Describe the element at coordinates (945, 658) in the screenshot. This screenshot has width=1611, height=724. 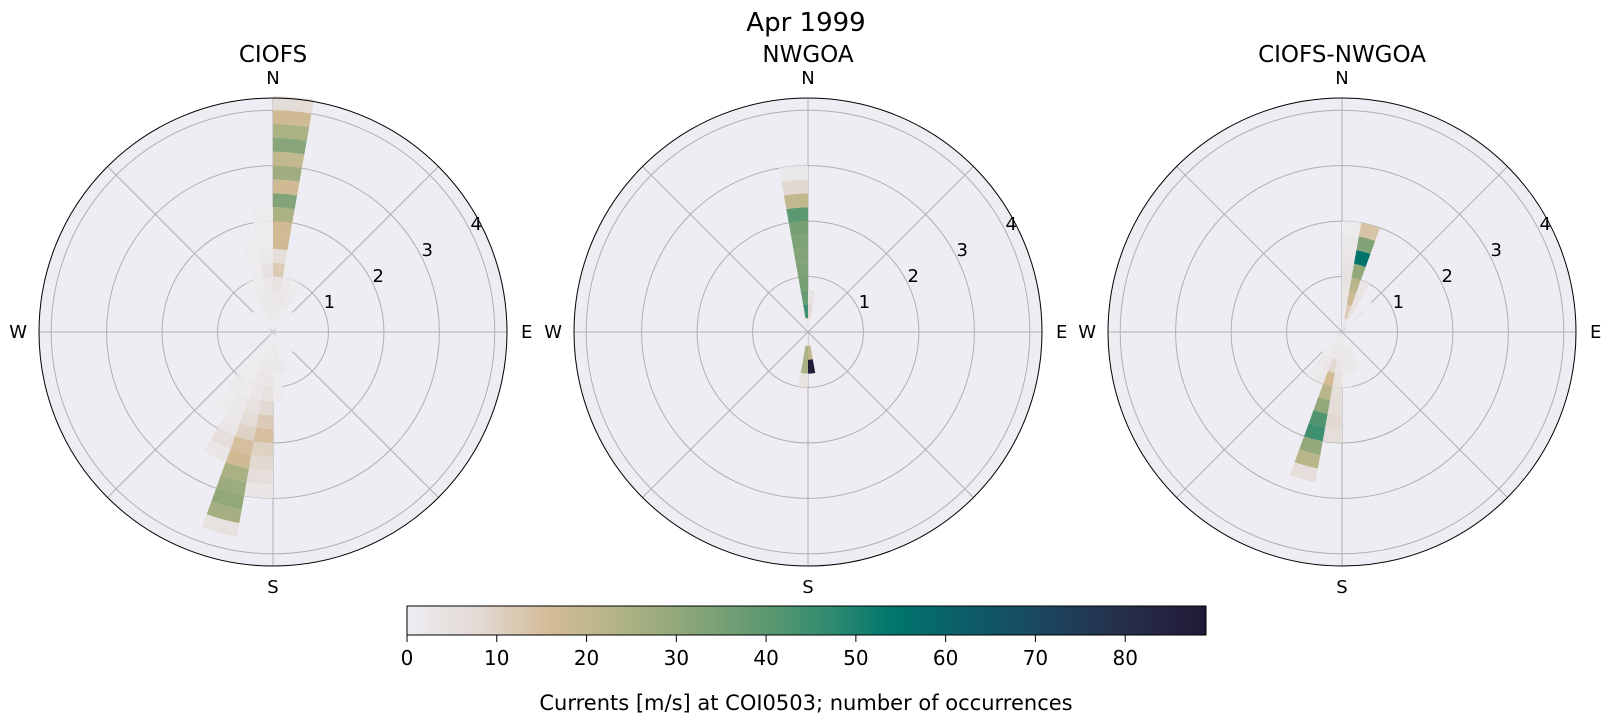
I see `colorbar-tick-label: 60` at that location.